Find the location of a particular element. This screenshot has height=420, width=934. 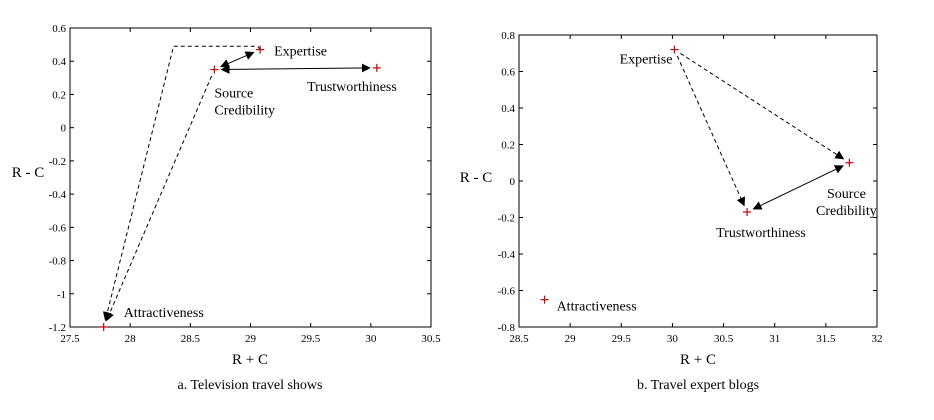

chart-caption: b. Travel expert blogs is located at coordinates (698, 385).